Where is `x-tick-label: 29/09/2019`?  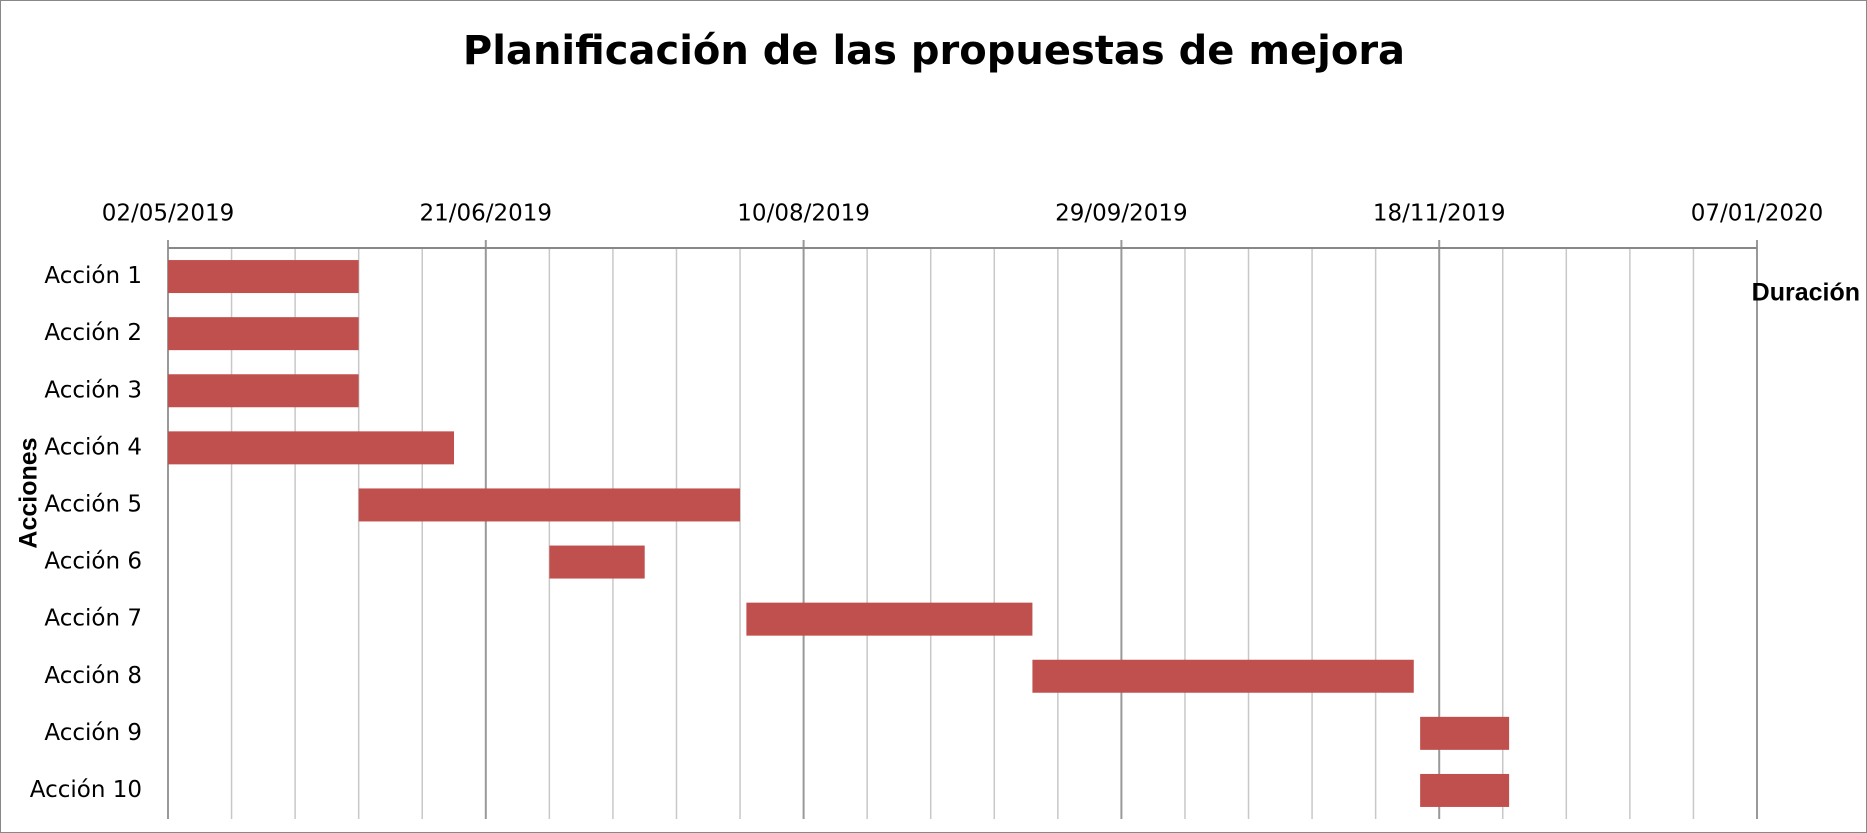 x-tick-label: 29/09/2019 is located at coordinates (1121, 214).